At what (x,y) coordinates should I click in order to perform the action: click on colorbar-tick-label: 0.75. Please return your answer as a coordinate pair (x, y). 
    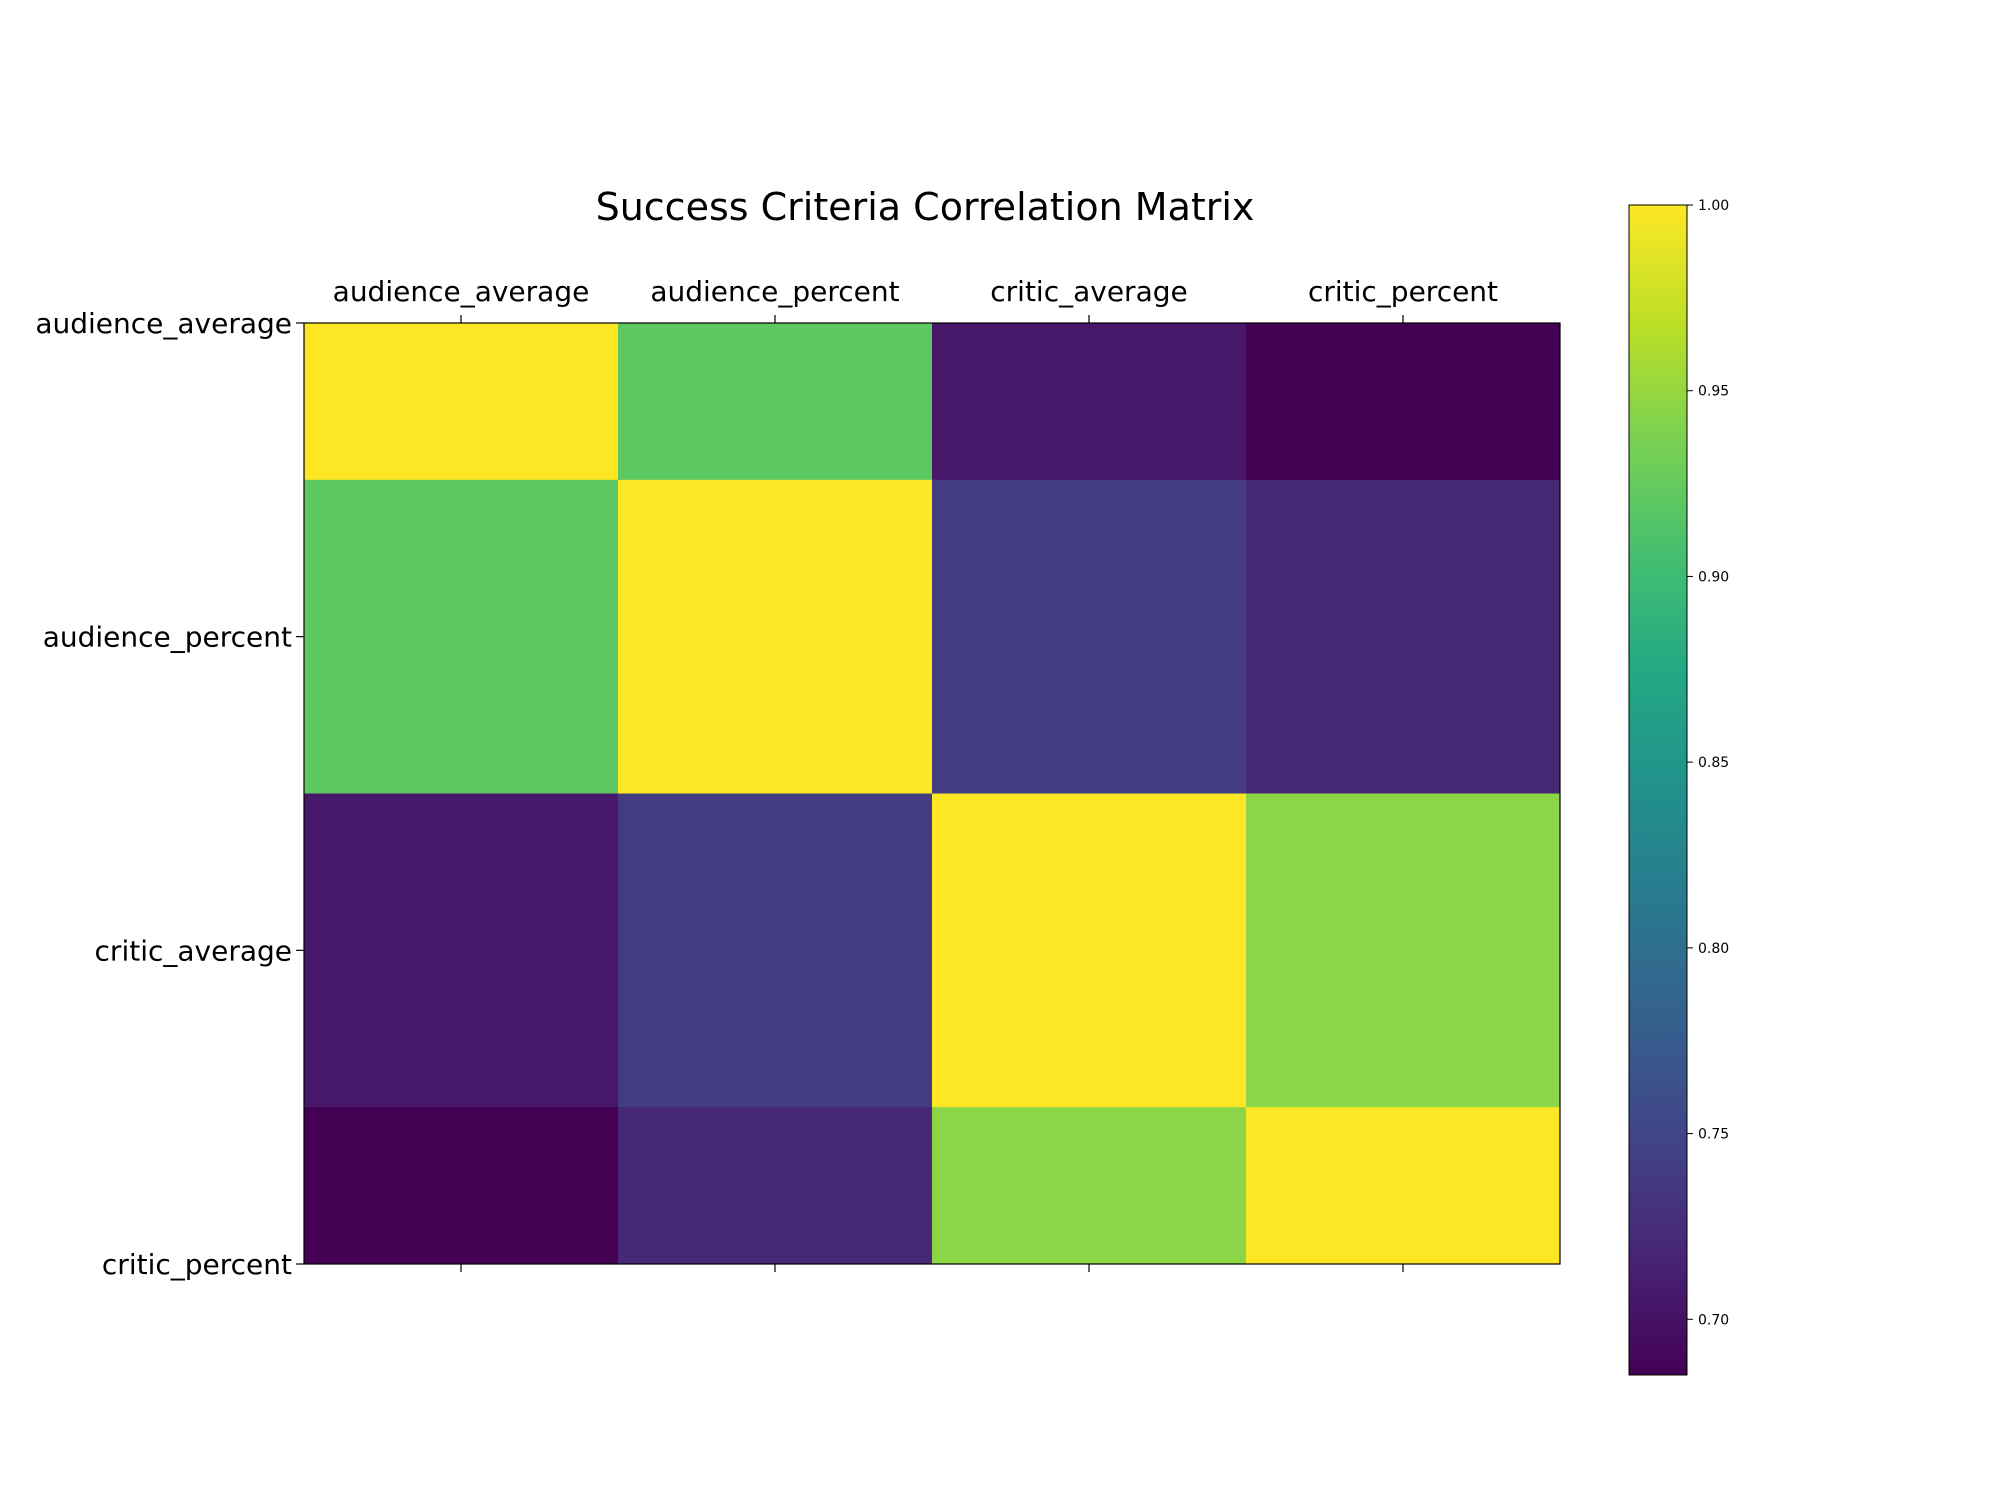
    Looking at the image, I should click on (1713, 1135).